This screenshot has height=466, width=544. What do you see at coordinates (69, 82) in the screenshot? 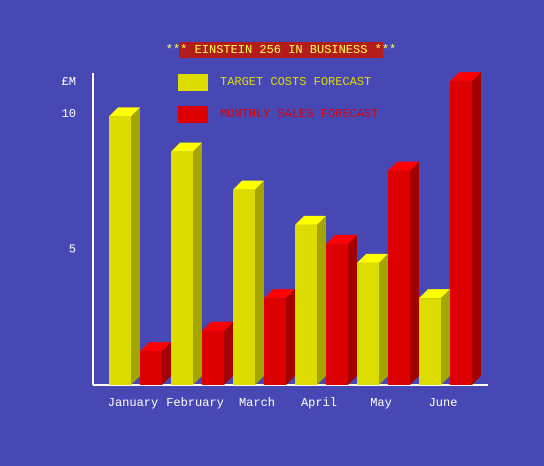
I see `y-axis-label: £M` at bounding box center [69, 82].